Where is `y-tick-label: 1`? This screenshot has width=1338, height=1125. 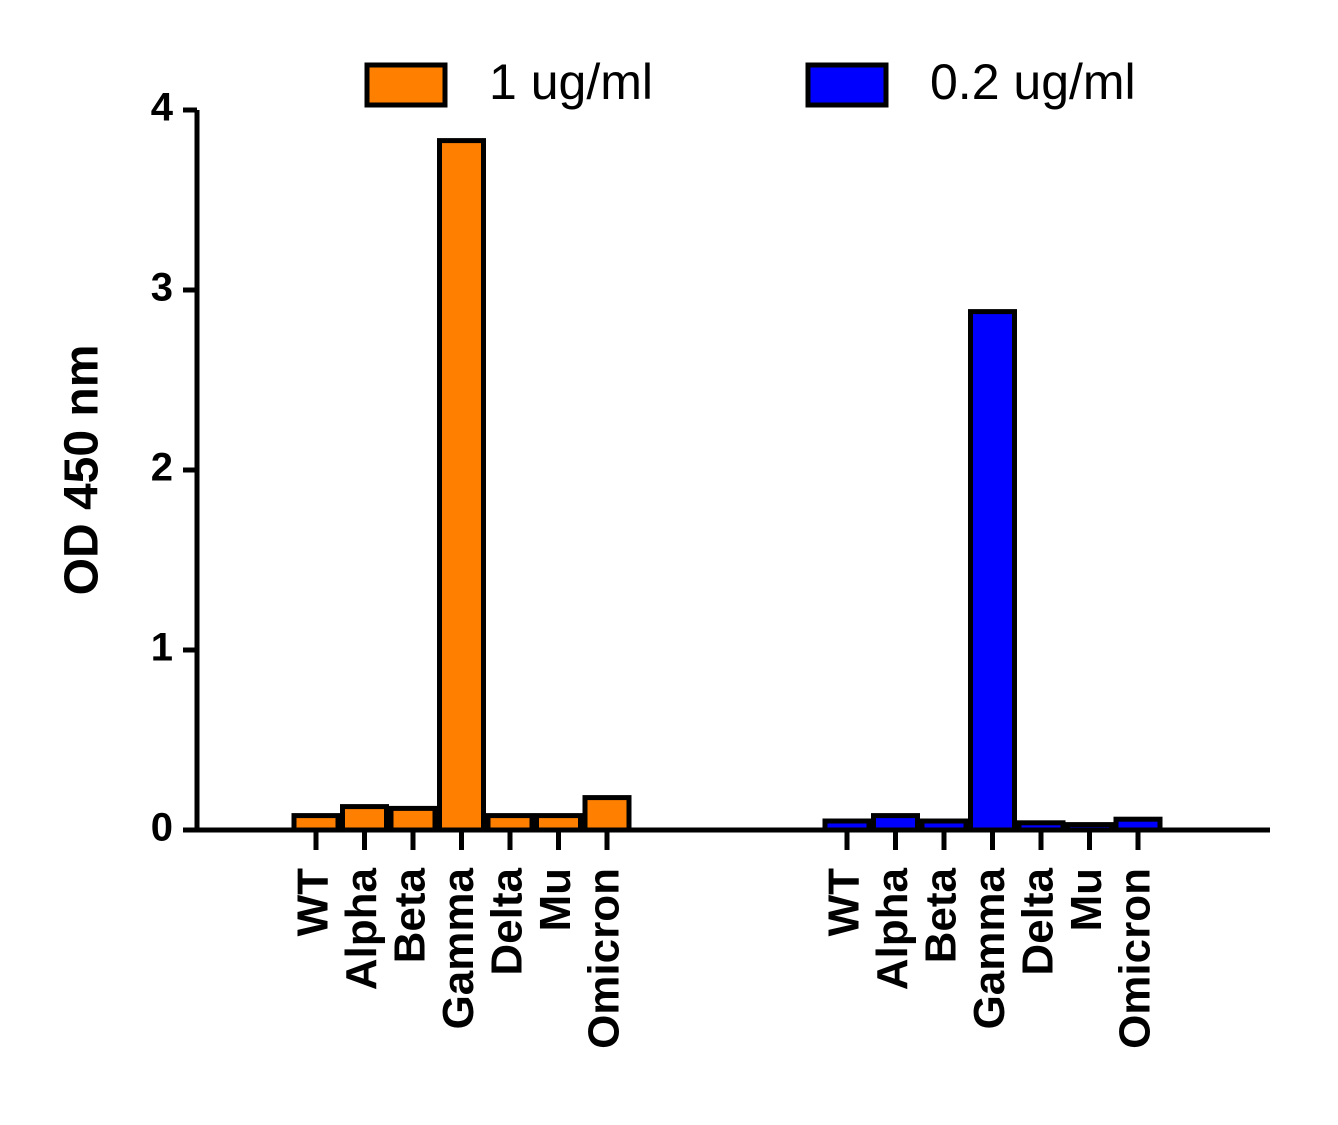 y-tick-label: 1 is located at coordinates (162, 648).